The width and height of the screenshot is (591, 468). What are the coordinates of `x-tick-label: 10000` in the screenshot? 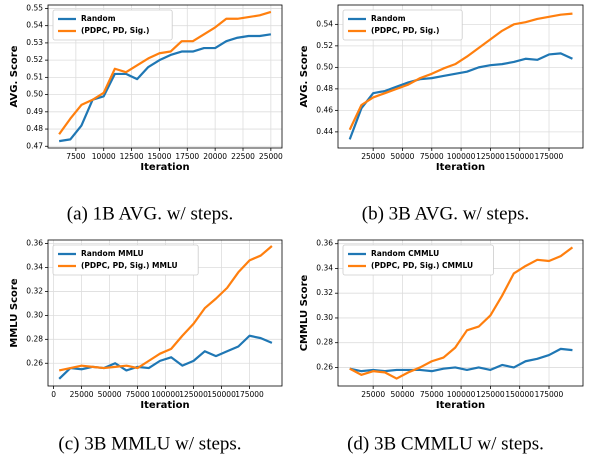 It's located at (104, 156).